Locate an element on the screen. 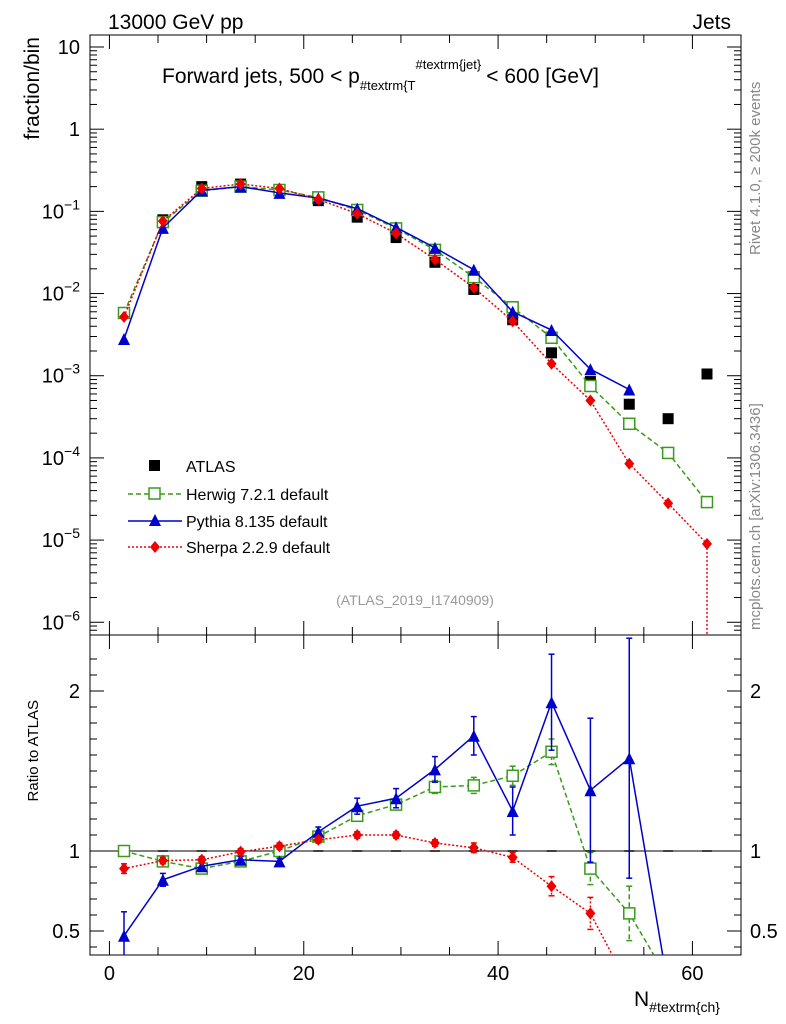  watermark: (ATLAS_2019_I1740909) is located at coordinates (415, 600).